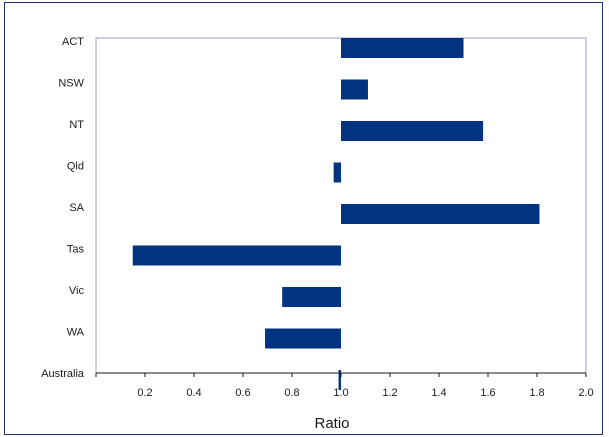 The image size is (609, 437). I want to click on bar-australia, so click(339, 380).